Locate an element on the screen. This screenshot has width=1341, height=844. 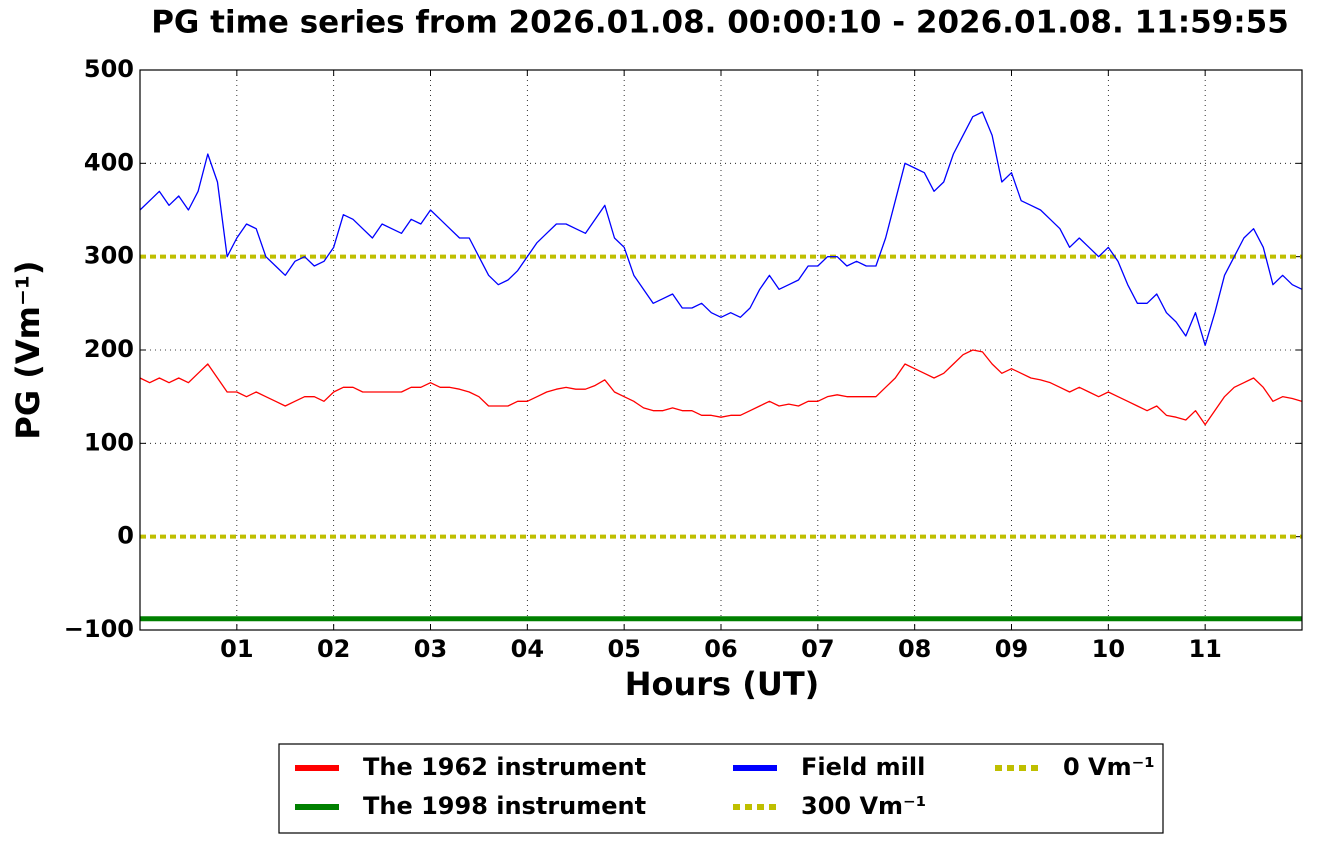
y-tick-label: −100 is located at coordinates (99, 629).